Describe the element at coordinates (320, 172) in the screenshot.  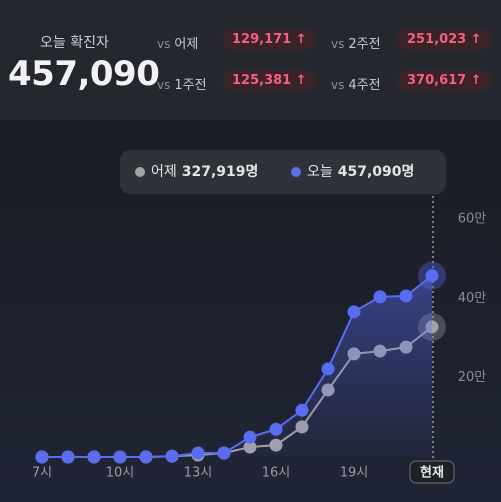
I see `legend-name: 오늘` at that location.